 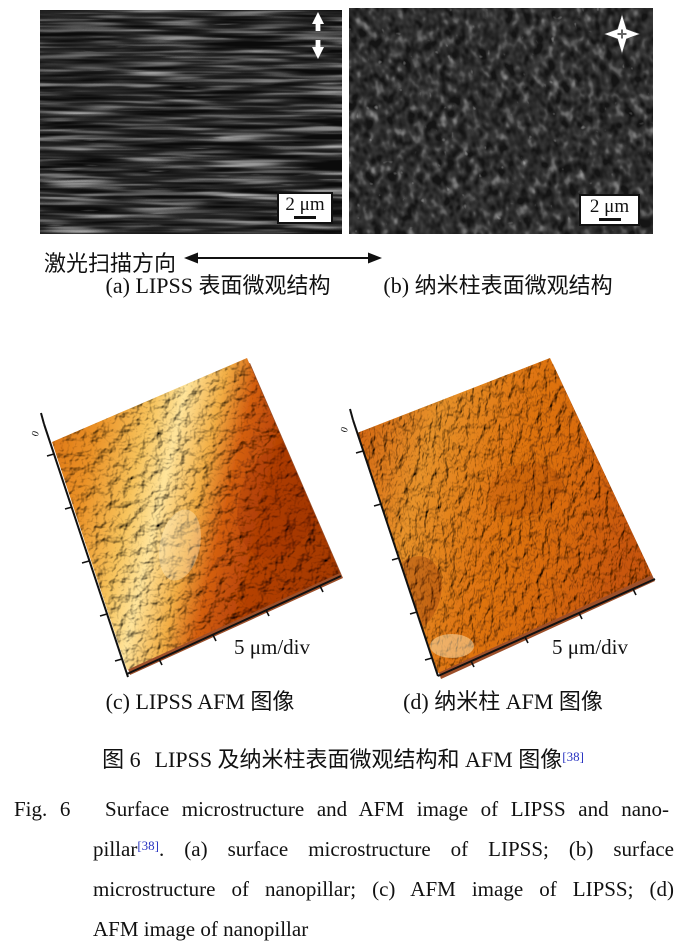 What do you see at coordinates (200, 701) in the screenshot?
I see `panel-label-c: (c) LIPSS AFM 图像` at bounding box center [200, 701].